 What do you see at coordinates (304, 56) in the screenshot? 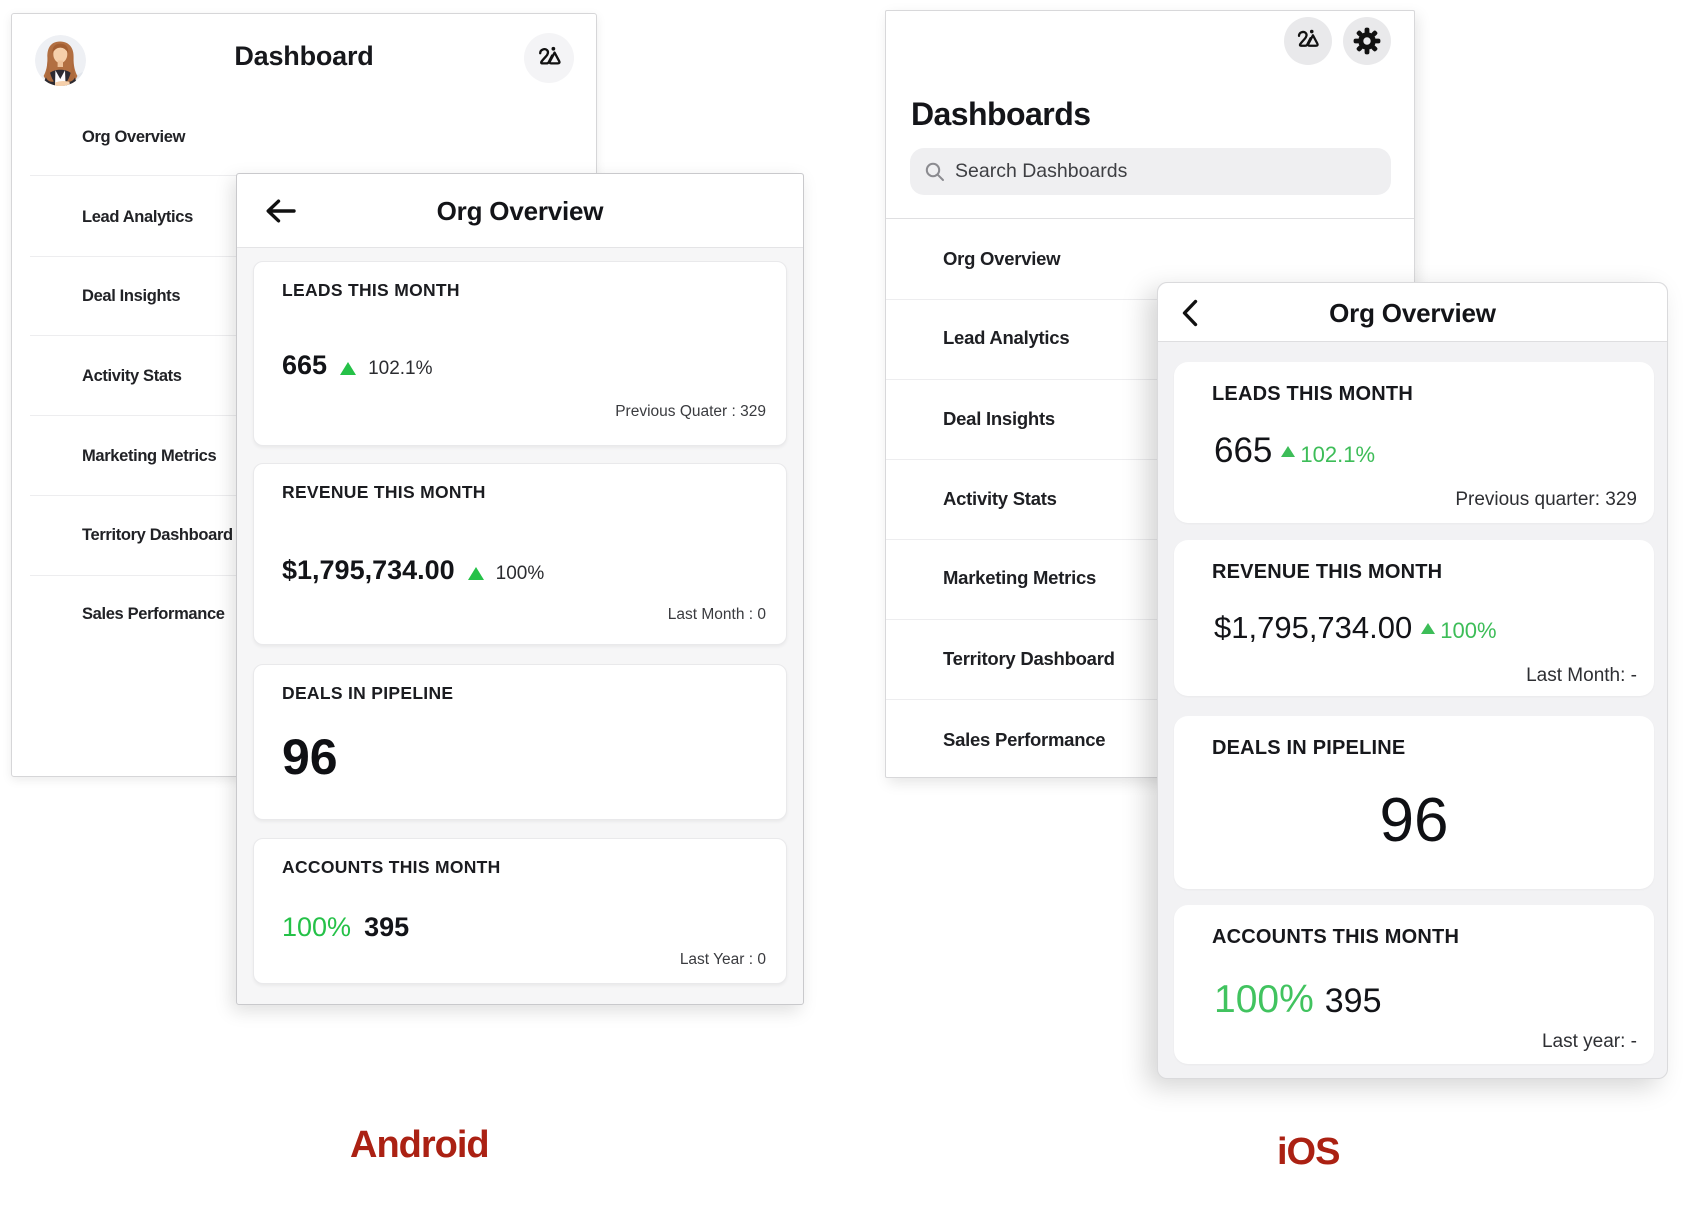
I see `page-title: Dashboard` at bounding box center [304, 56].